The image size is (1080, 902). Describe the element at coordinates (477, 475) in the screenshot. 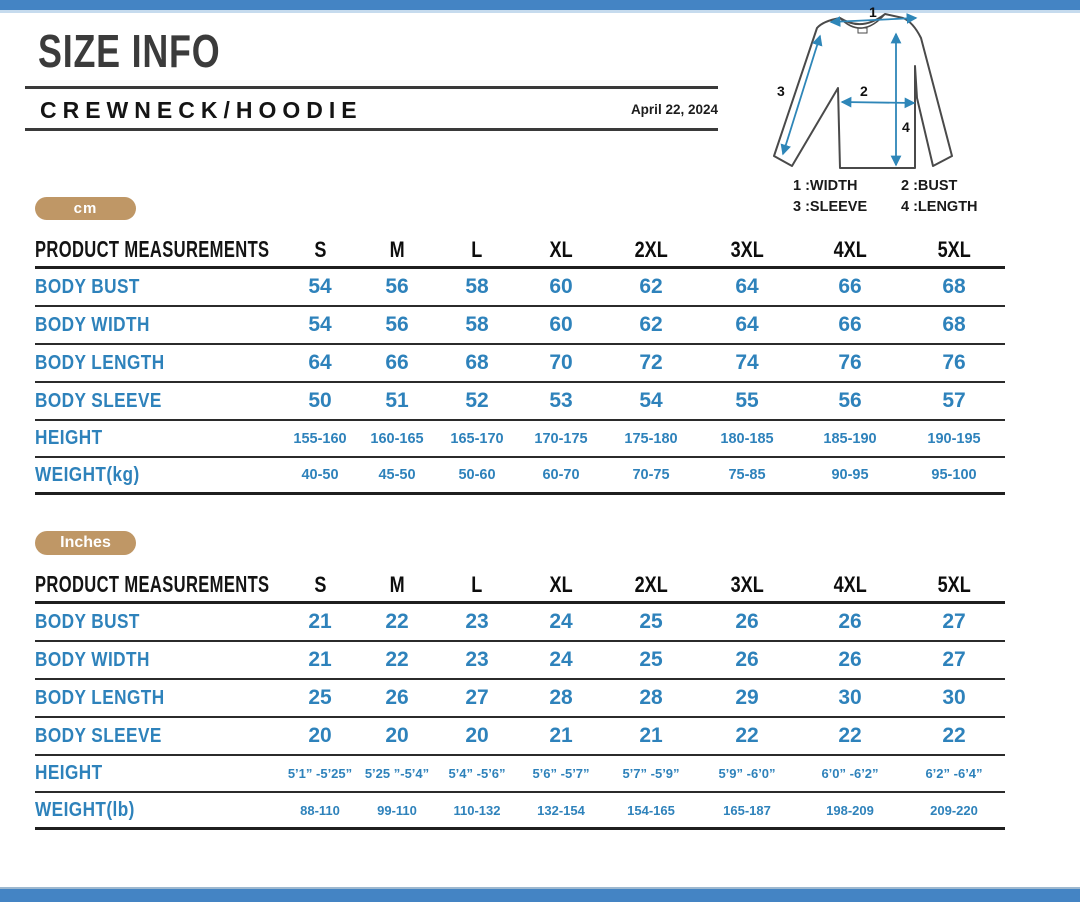

I see `measurement-value: 50-60` at that location.